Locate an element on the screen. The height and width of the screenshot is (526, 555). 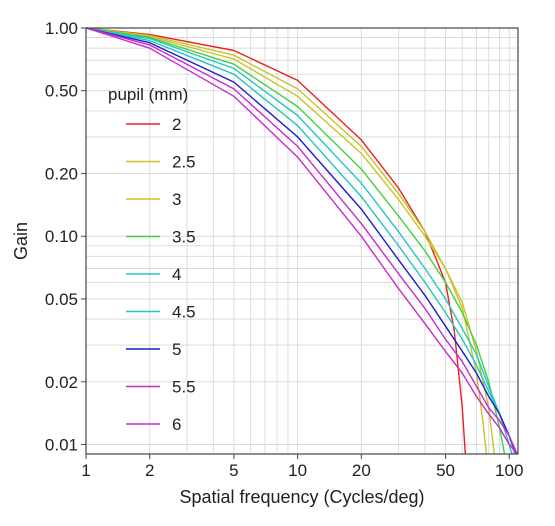
legend-label: 4 is located at coordinates (176, 274).